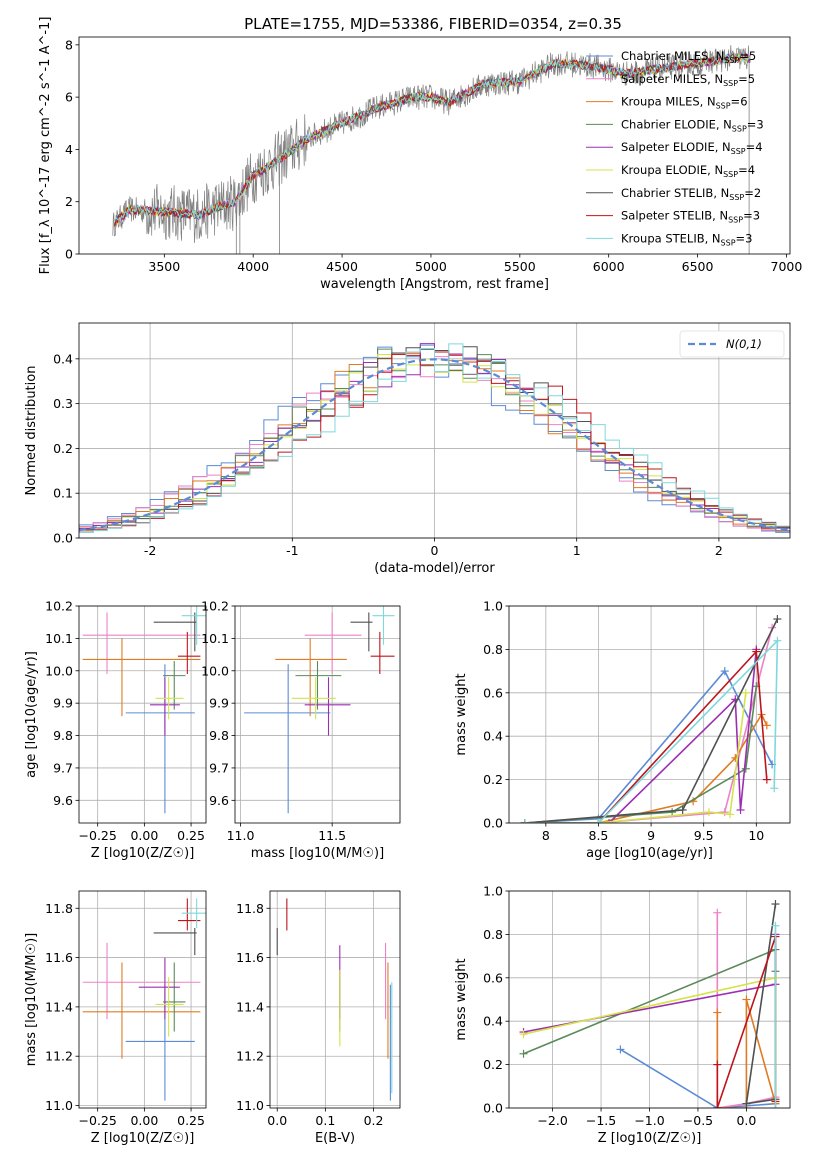  I want to click on y-tick-label: 8, so click(69, 44).